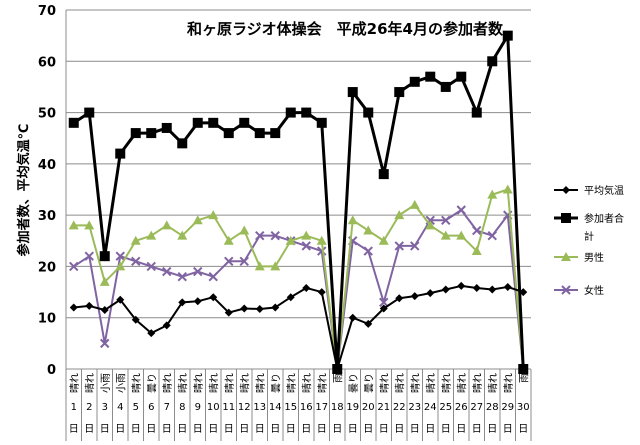  Describe the element at coordinates (89, 407) in the screenshot. I see `x-tick-label: 2` at that location.